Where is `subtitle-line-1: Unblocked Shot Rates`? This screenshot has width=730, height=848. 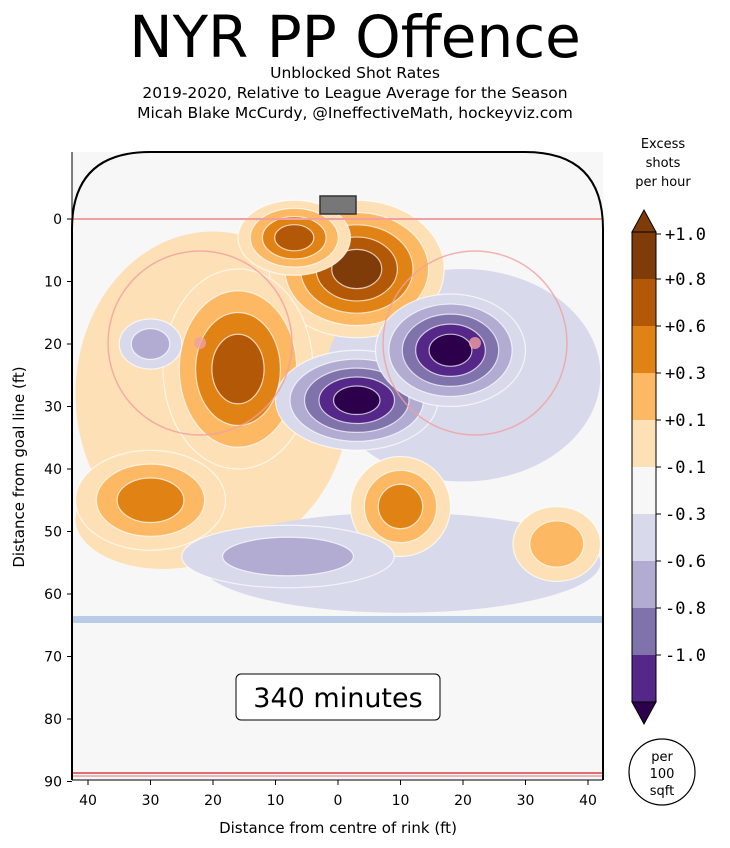 subtitle-line-1: Unblocked Shot Rates is located at coordinates (355, 73).